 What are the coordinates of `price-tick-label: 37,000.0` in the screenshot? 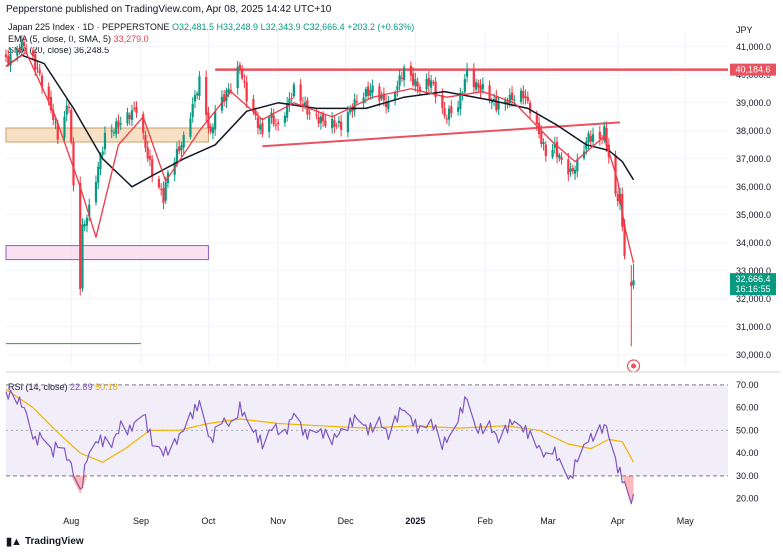 It's located at (753, 159).